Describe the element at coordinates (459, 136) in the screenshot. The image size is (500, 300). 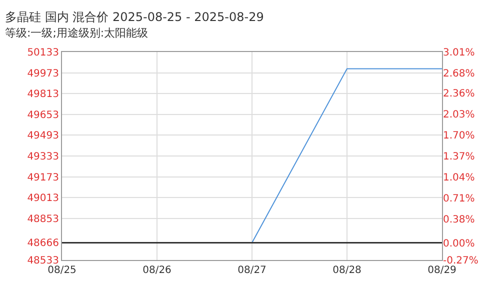
I see `y2-tick-label: 1.70%` at that location.